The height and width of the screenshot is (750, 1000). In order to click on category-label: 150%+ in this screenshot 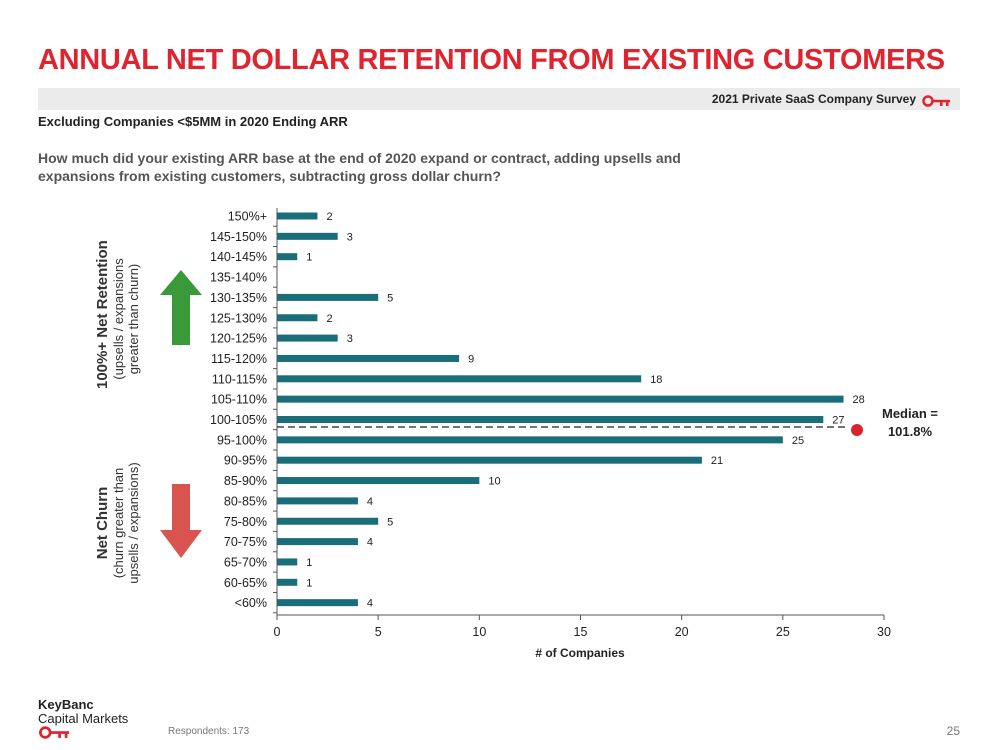, I will do `click(247, 217)`.